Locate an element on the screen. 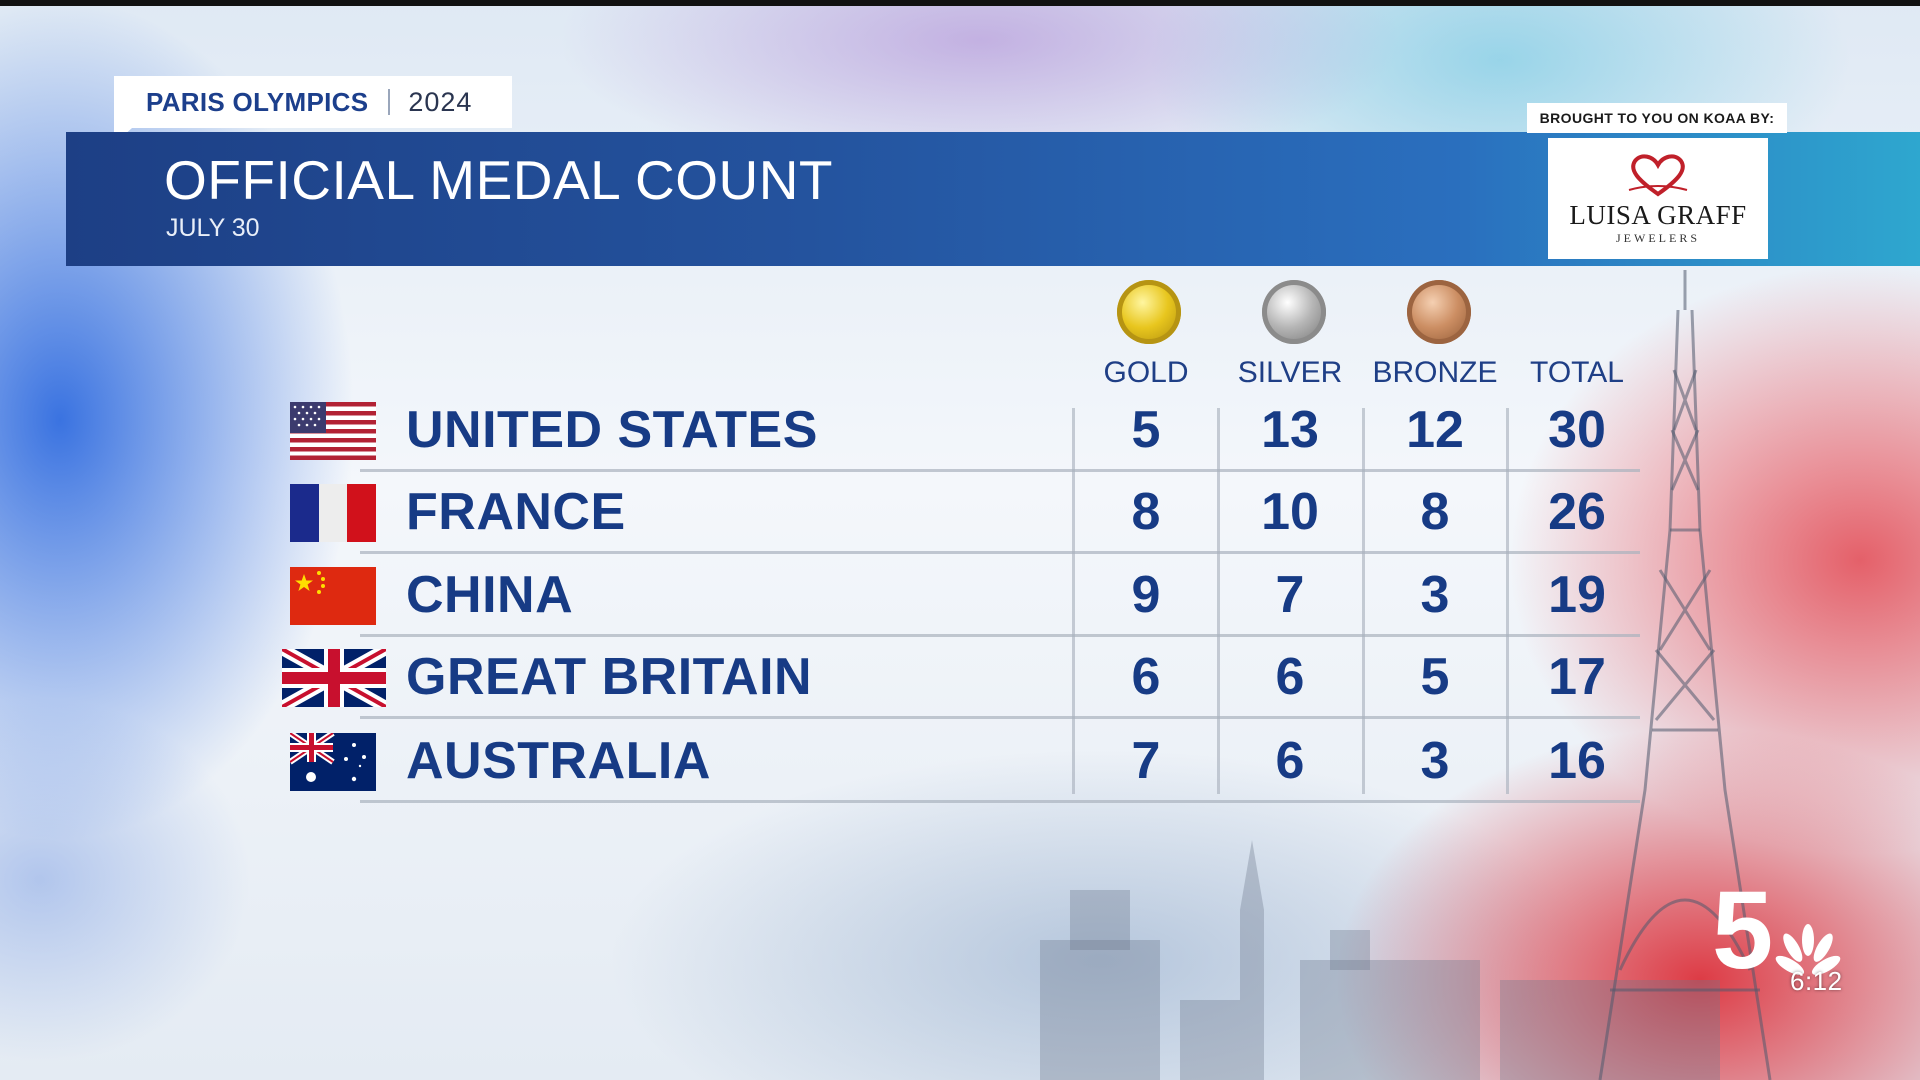 The height and width of the screenshot is (1080, 1920). total-count: 16 is located at coordinates (1577, 761).